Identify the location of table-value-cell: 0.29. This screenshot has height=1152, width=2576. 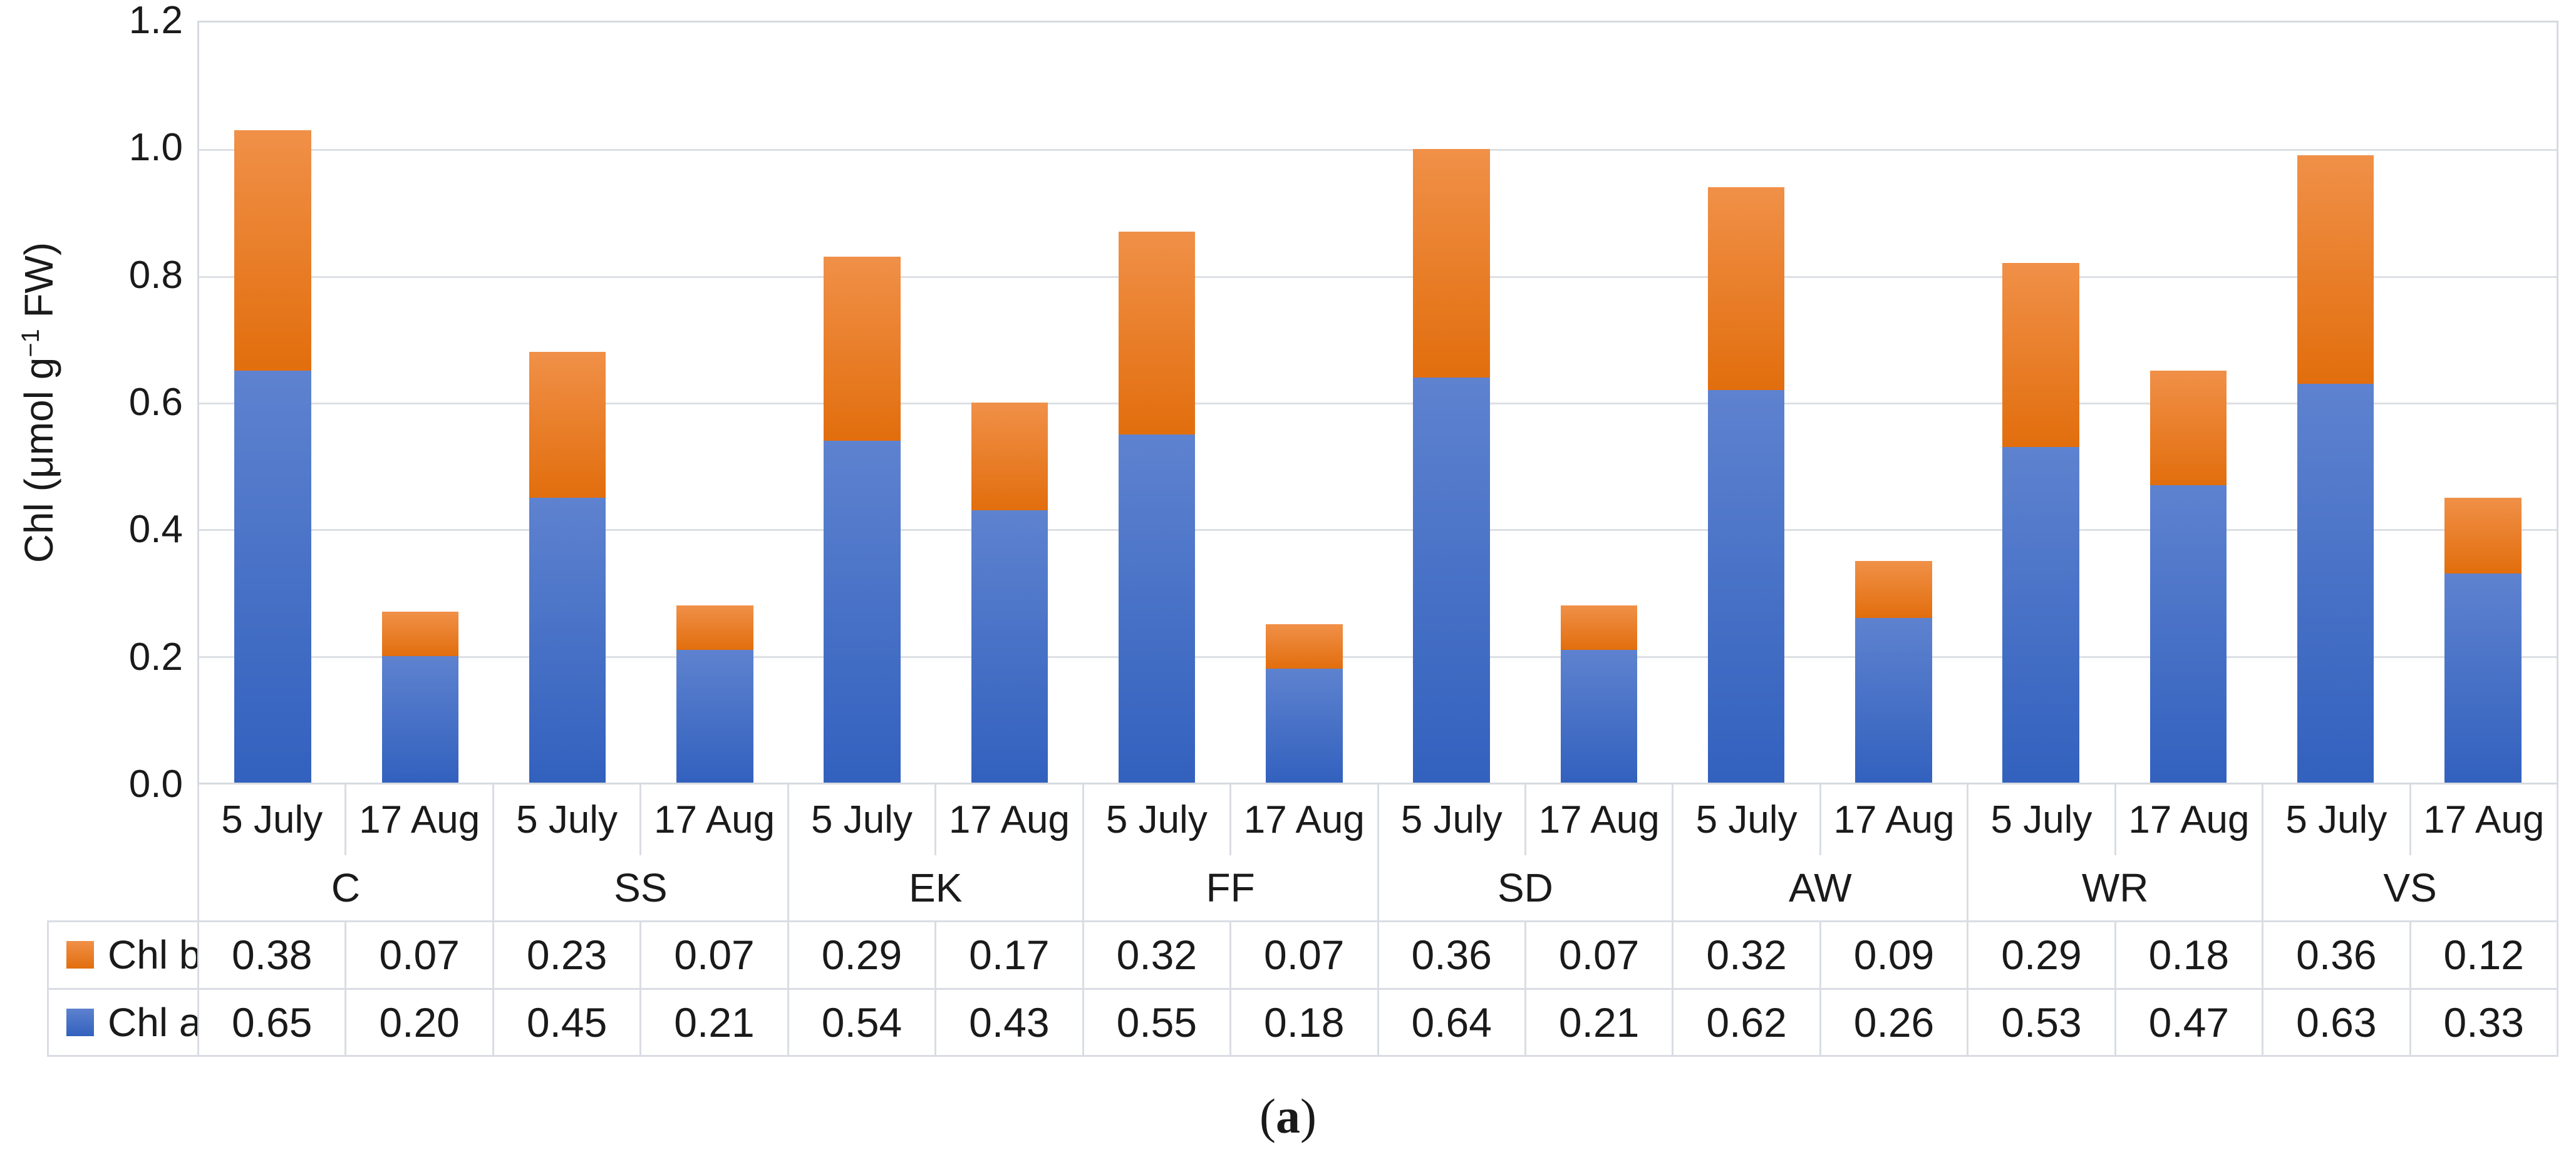
(863, 956).